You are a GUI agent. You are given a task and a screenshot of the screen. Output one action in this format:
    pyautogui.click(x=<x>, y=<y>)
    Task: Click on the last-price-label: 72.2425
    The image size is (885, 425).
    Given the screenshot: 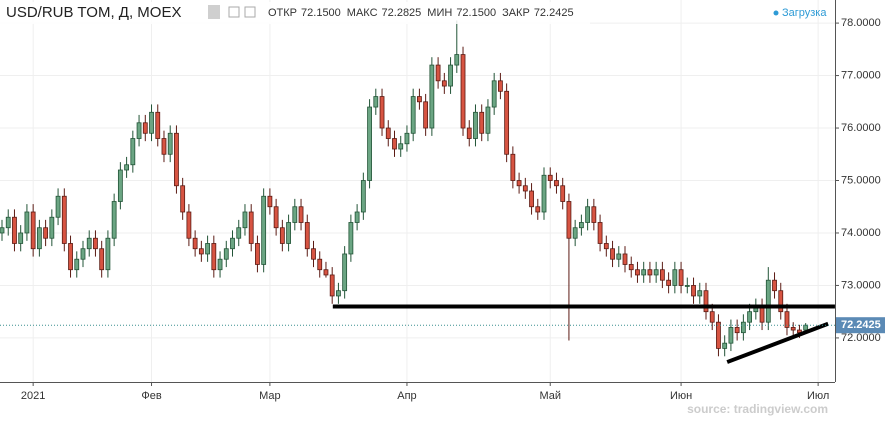 What is the action you would take?
    pyautogui.click(x=861, y=325)
    